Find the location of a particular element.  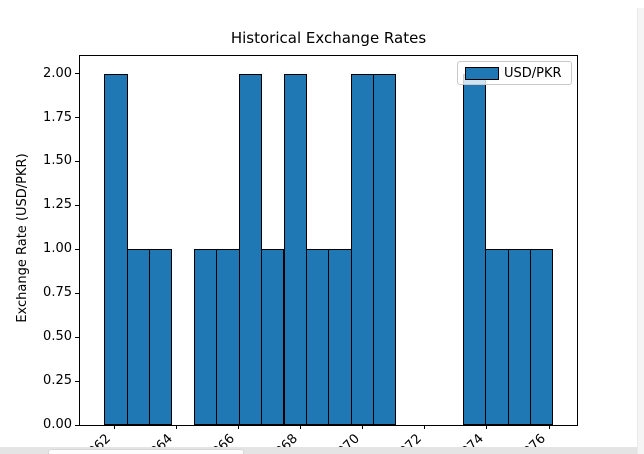

window-edge-bottom-panel is located at coordinates (146, 451).